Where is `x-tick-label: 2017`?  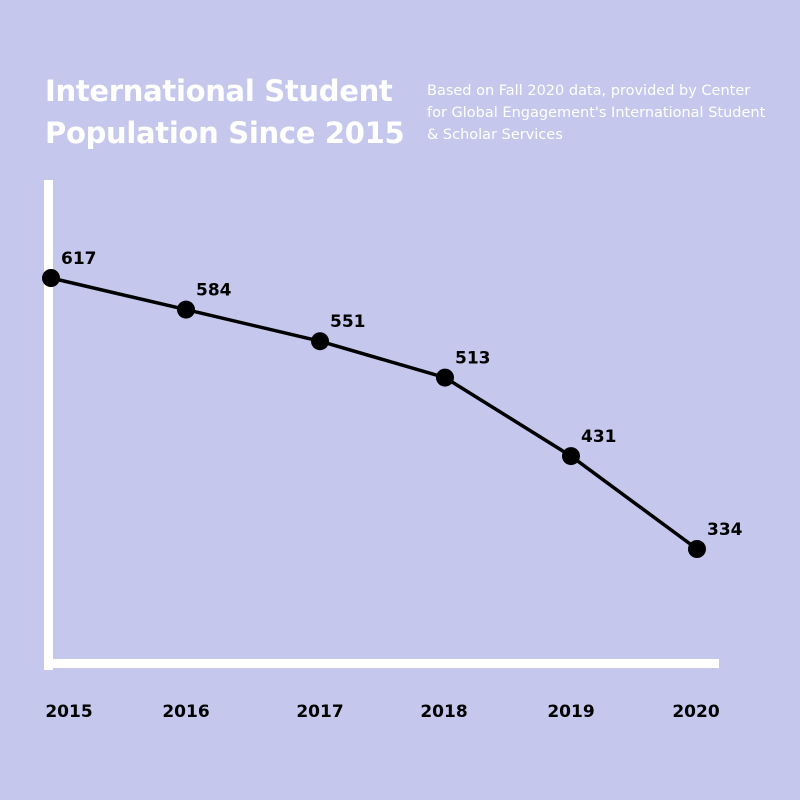 x-tick-label: 2017 is located at coordinates (319, 712).